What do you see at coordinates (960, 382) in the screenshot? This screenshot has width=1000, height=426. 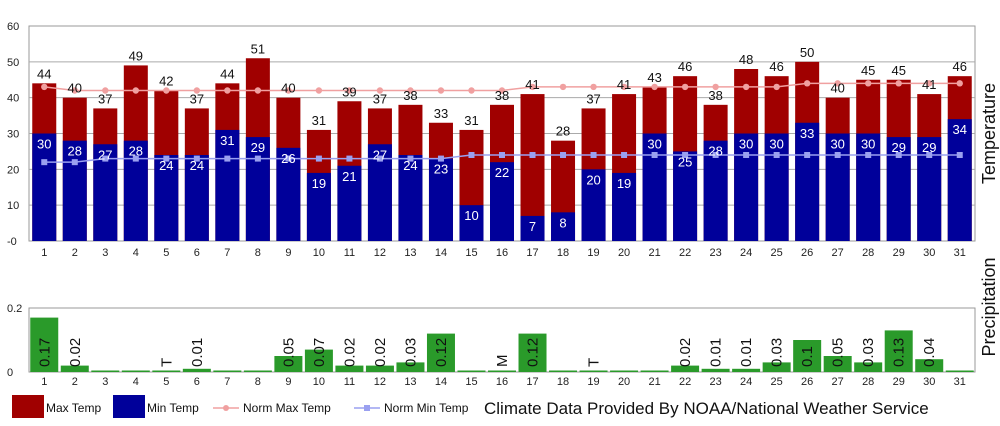 I see `precipitation-x-tick-label: 31` at bounding box center [960, 382].